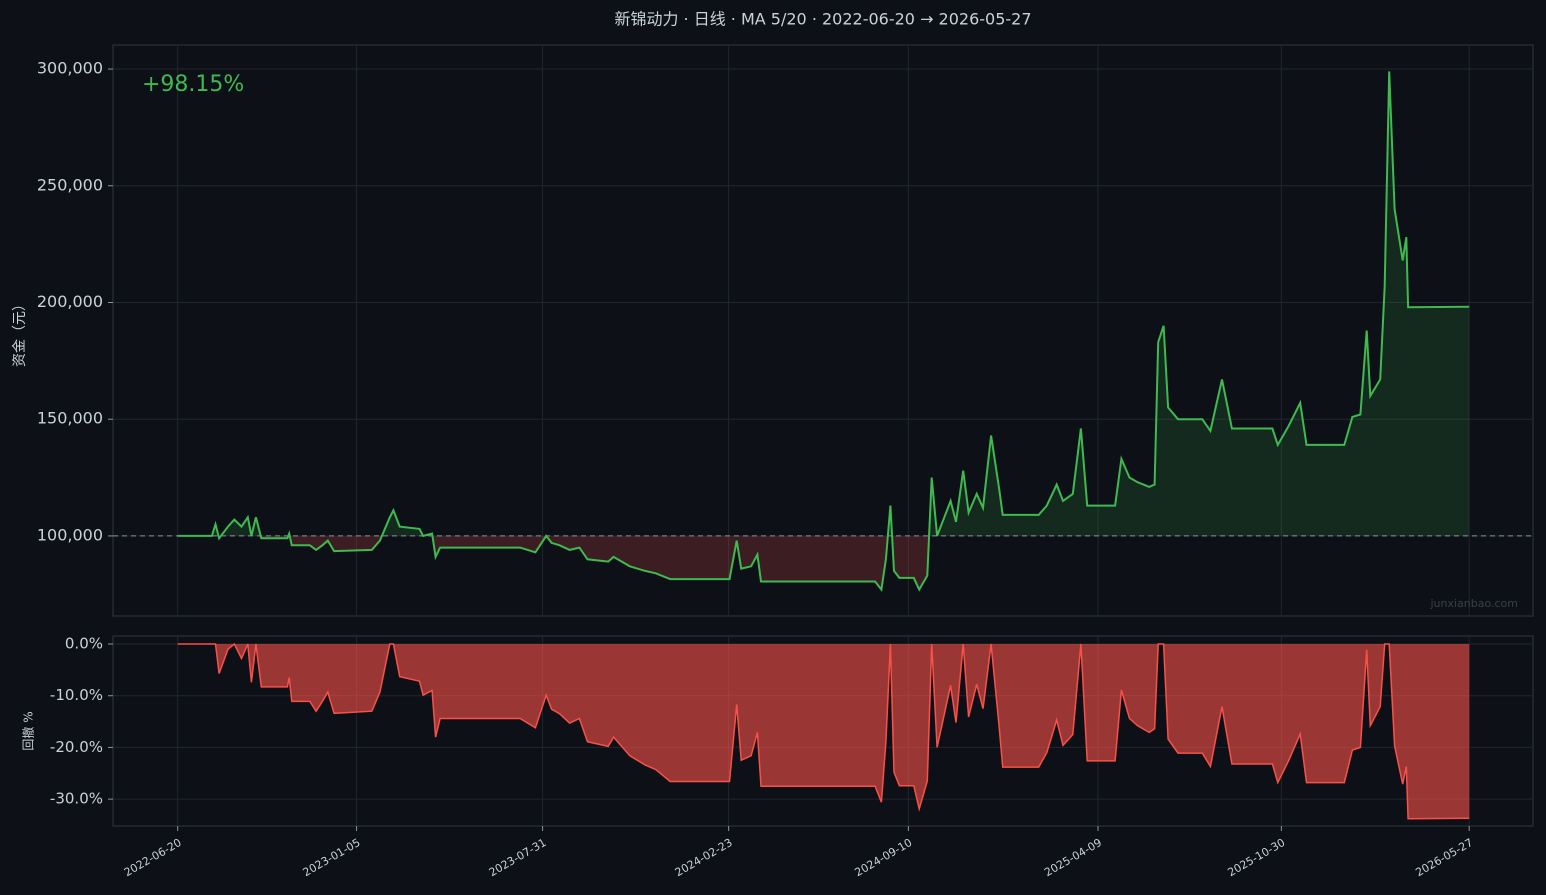 Image resolution: width=1546 pixels, height=895 pixels. Describe the element at coordinates (28, 730) in the screenshot. I see `y-axis-label: 回撤 %` at that location.